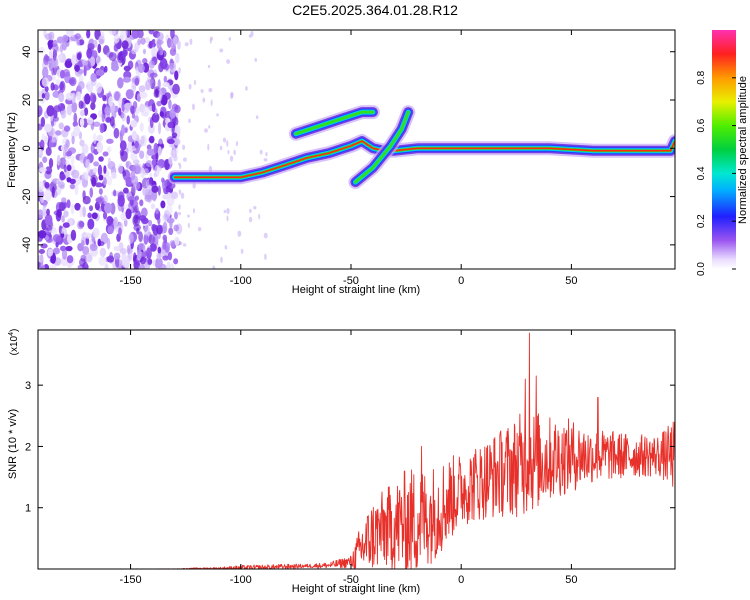 The height and width of the screenshot is (600, 750). I want to click on snr-multiplier: (x104), so click(14, 342).